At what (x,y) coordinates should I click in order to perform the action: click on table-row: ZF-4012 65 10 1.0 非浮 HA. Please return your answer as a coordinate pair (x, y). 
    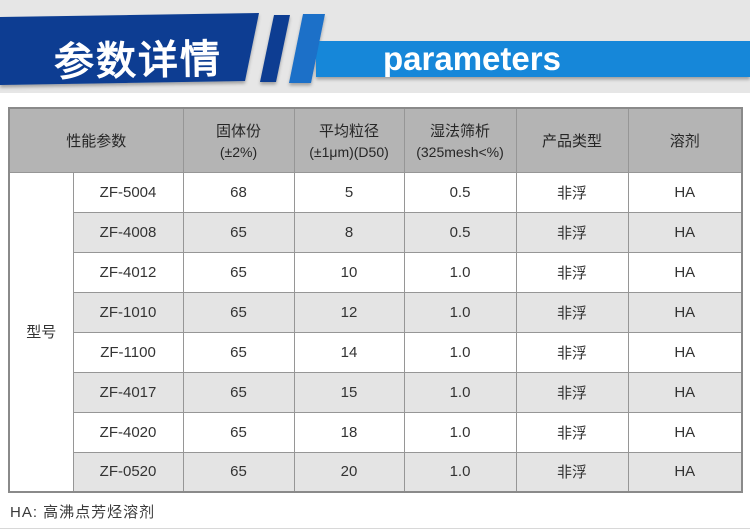
    Looking at the image, I should click on (376, 272).